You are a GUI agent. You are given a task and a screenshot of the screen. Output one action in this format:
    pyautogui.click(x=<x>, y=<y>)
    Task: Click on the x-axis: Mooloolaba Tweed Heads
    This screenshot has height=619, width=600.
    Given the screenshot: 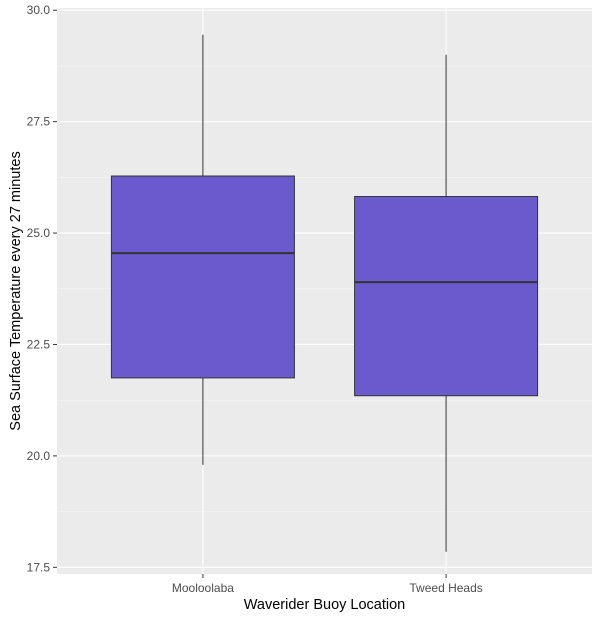 What is the action you would take?
    pyautogui.click(x=327, y=584)
    